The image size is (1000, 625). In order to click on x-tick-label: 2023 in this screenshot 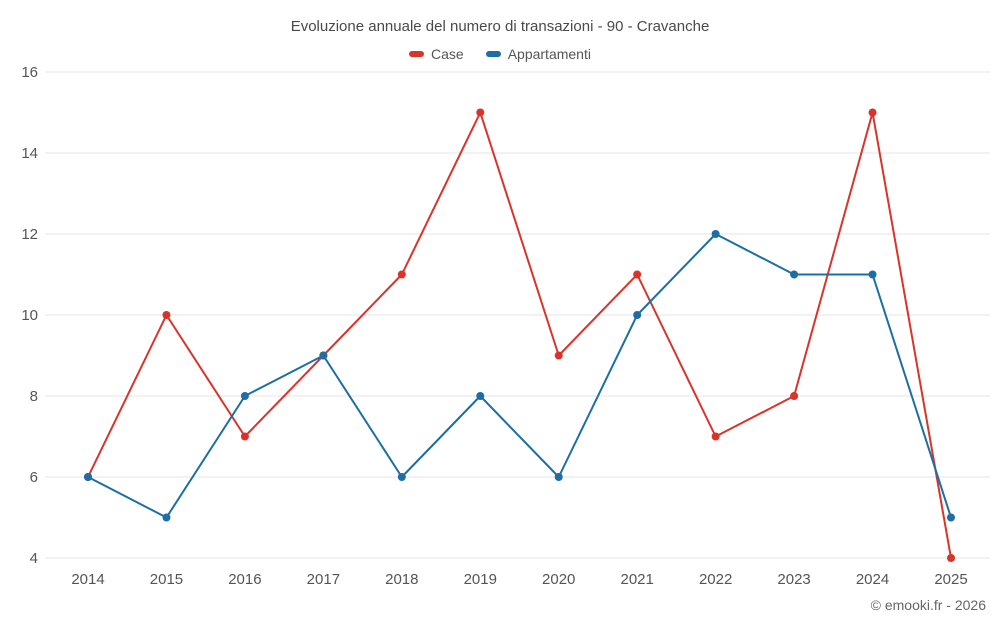, I will do `click(793, 579)`.